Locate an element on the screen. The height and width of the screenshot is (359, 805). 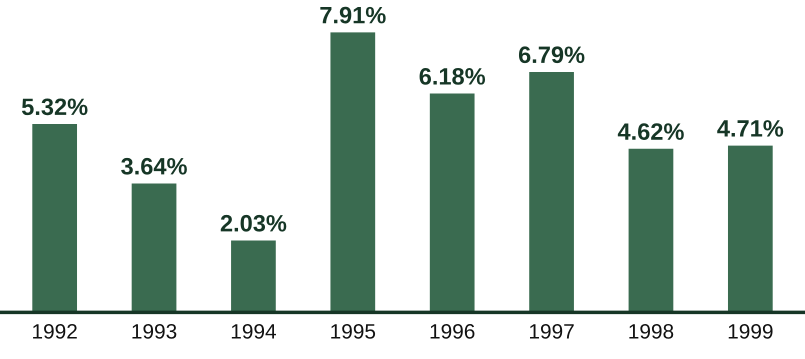
data-label: 5.32% is located at coordinates (55, 107).